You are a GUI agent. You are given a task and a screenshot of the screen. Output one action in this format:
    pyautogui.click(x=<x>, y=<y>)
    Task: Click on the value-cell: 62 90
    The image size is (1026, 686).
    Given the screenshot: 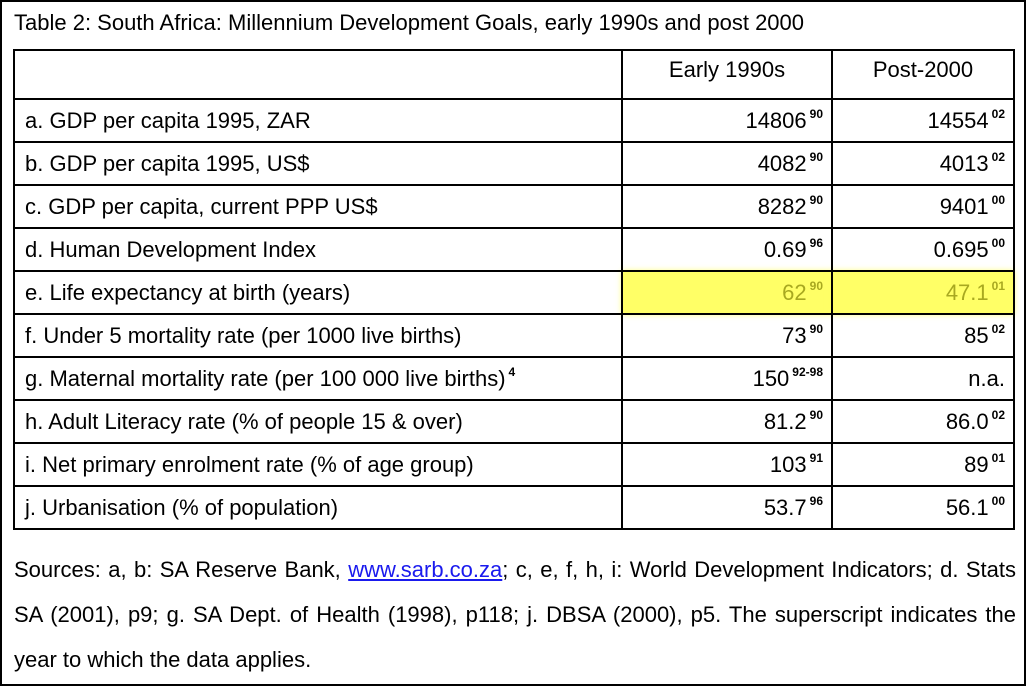 What is the action you would take?
    pyautogui.click(x=727, y=292)
    